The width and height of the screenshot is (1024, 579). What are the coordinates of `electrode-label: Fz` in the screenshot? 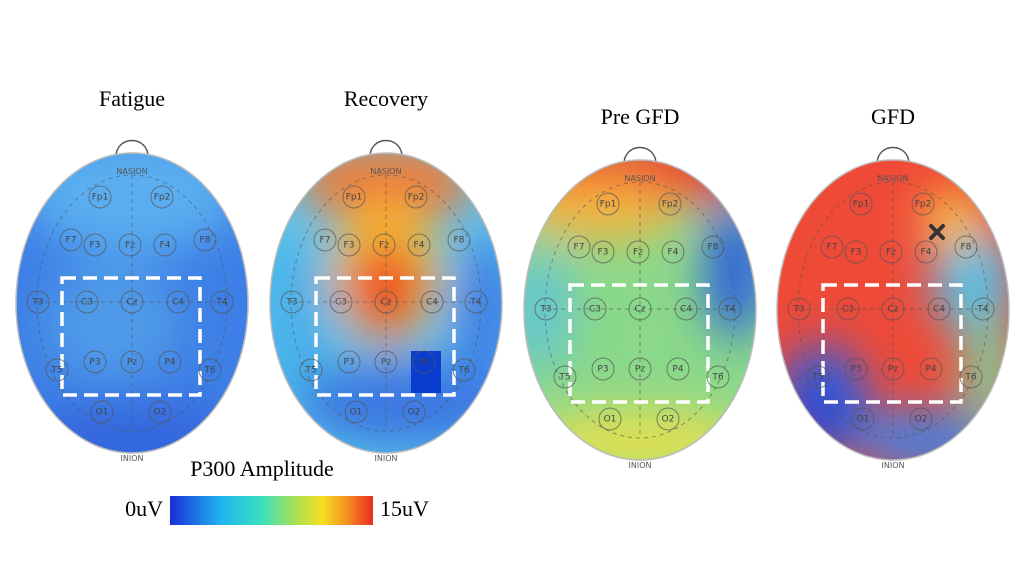 It's located at (130, 246).